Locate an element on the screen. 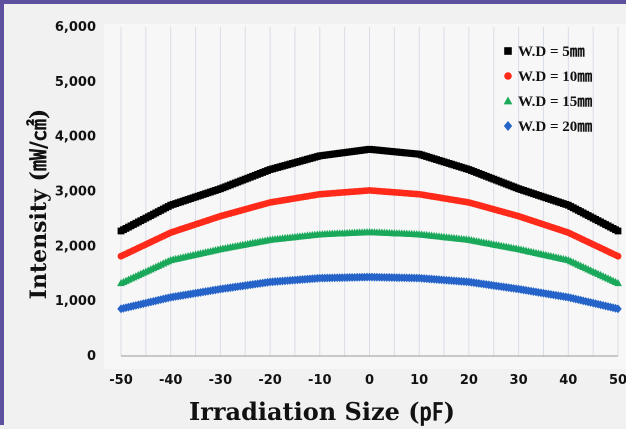 The height and width of the screenshot is (429, 626). x-tick-labels: -50 -40 -30 -20 -10 0 10 20 30 40 50 is located at coordinates (367, 380).